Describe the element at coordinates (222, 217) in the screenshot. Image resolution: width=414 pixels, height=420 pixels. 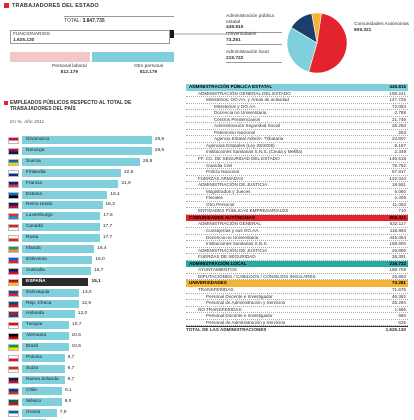
I see `row-label: COMUNIDADES AUTÓNOMAS` at that location.